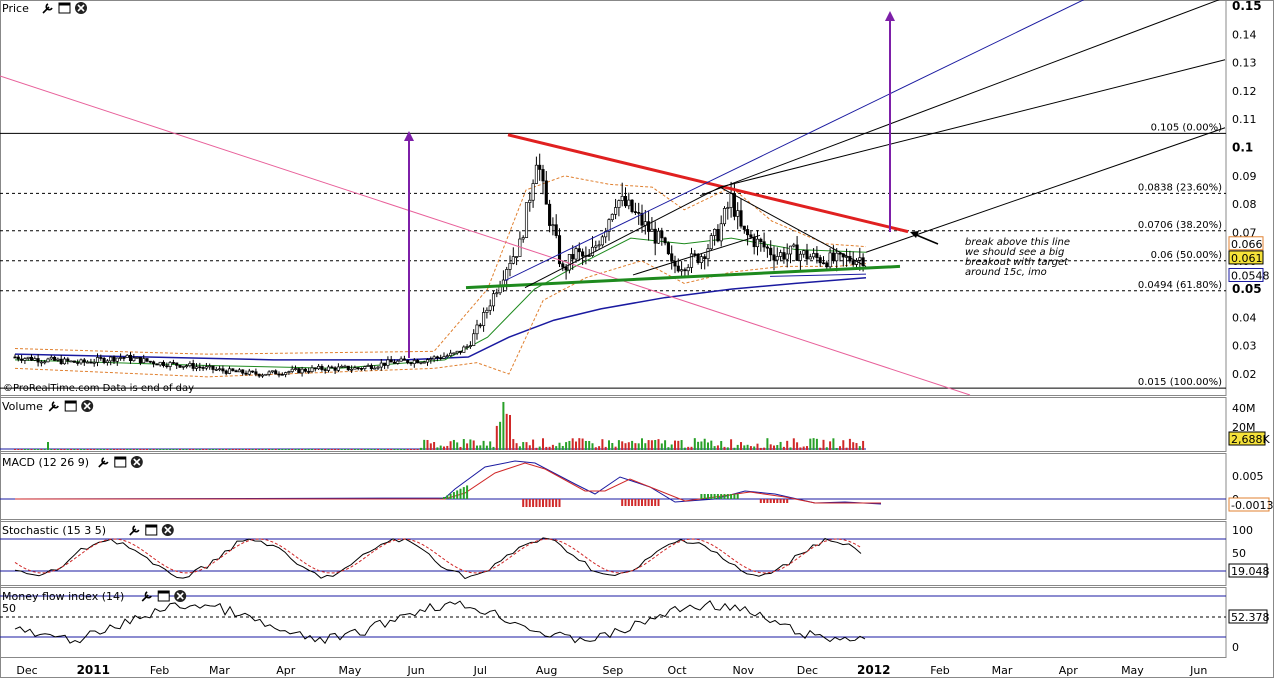  Describe the element at coordinates (1244, 427) in the screenshot. I see `y-tick-label: 20M` at that location.